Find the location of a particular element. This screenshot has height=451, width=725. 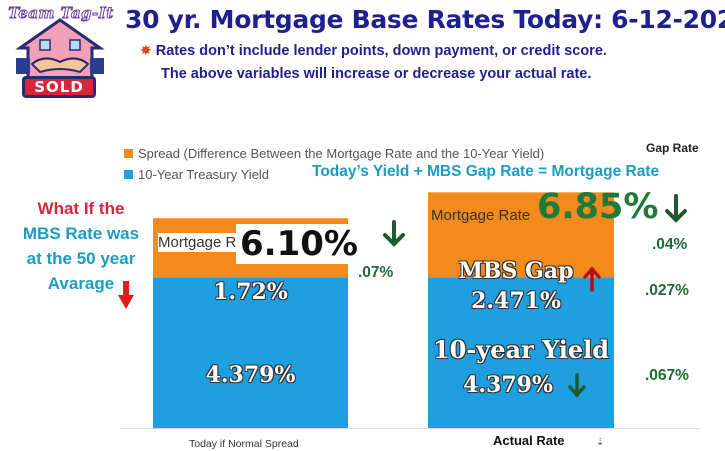

up-arrow-icon is located at coordinates (592, 279).